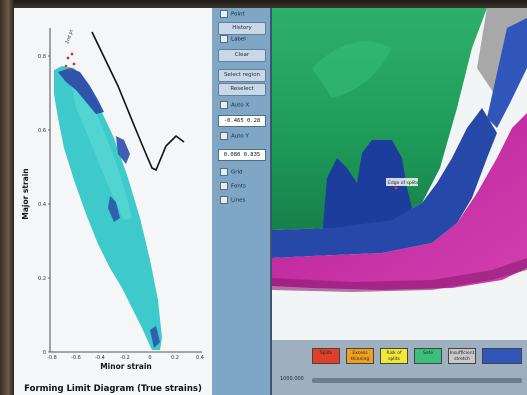 This screenshot has height=395, width=527. I want to click on label-option: Label, so click(243, 39).